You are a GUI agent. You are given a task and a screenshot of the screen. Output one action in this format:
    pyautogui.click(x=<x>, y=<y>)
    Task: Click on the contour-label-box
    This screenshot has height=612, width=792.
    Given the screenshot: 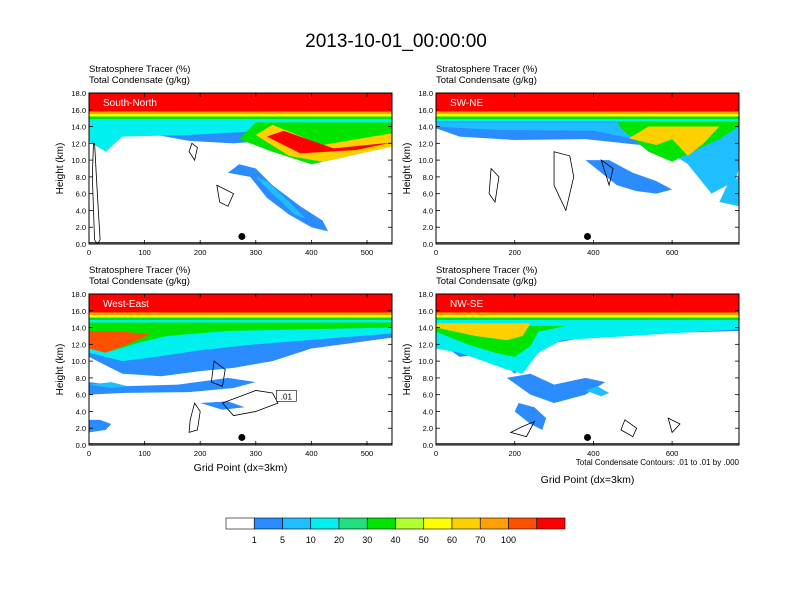 What is the action you would take?
    pyautogui.click(x=286, y=396)
    